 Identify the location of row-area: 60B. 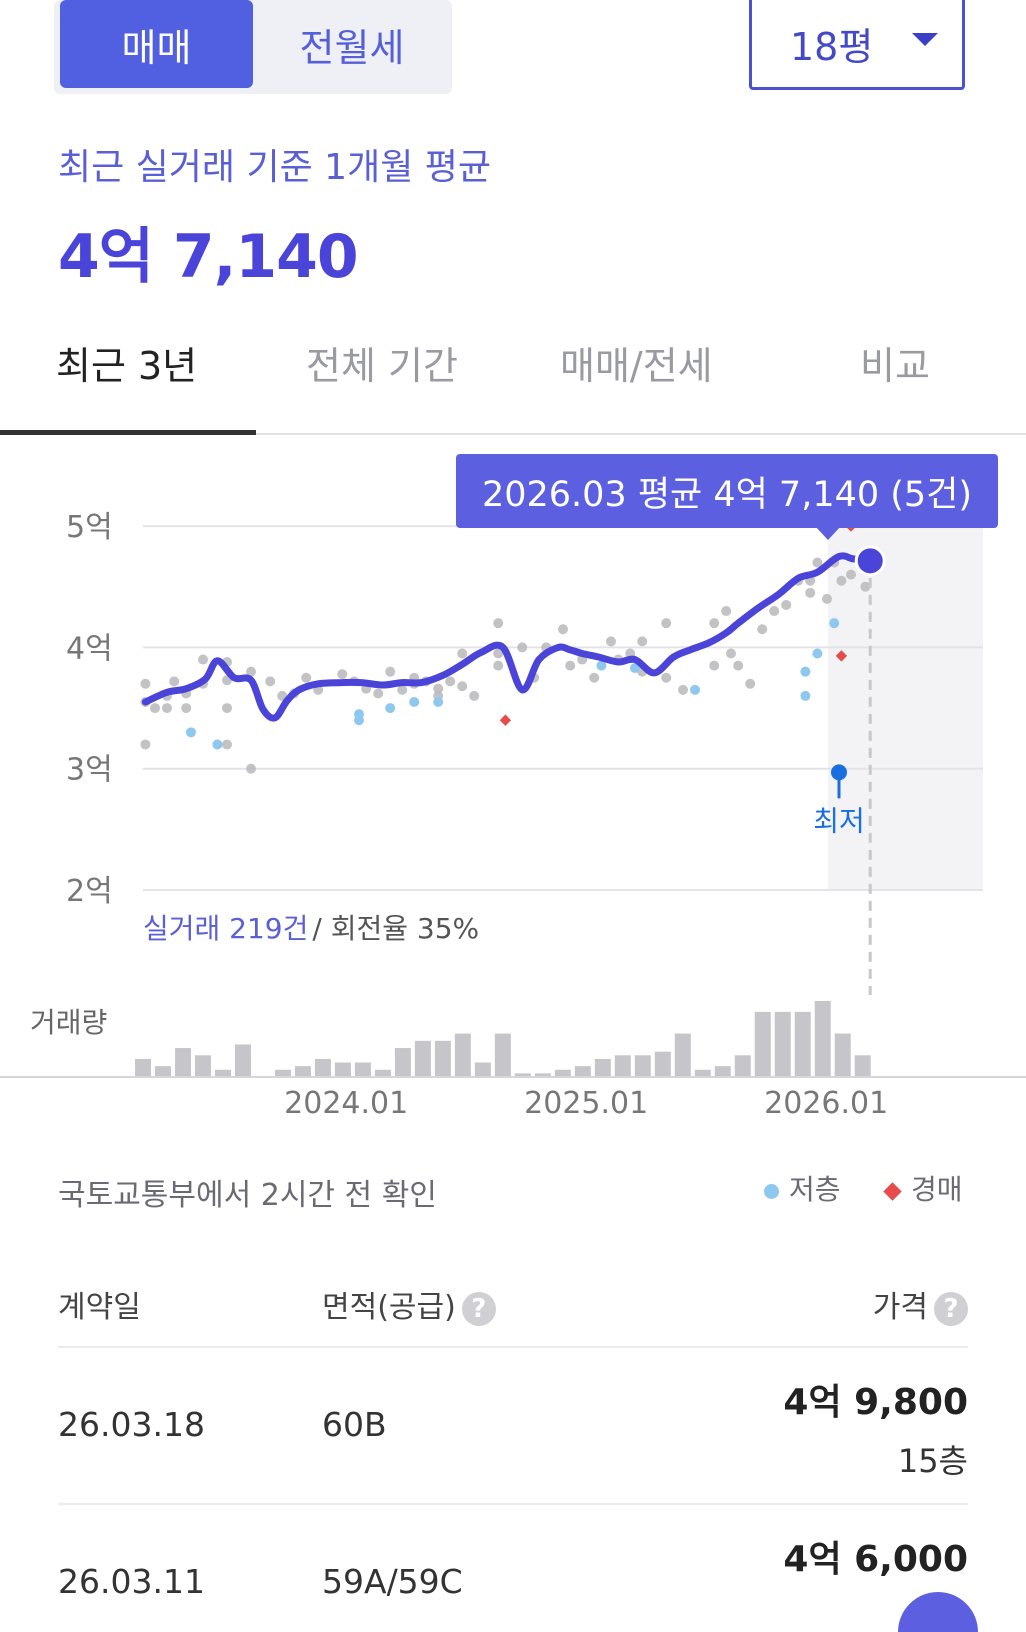
(354, 1424).